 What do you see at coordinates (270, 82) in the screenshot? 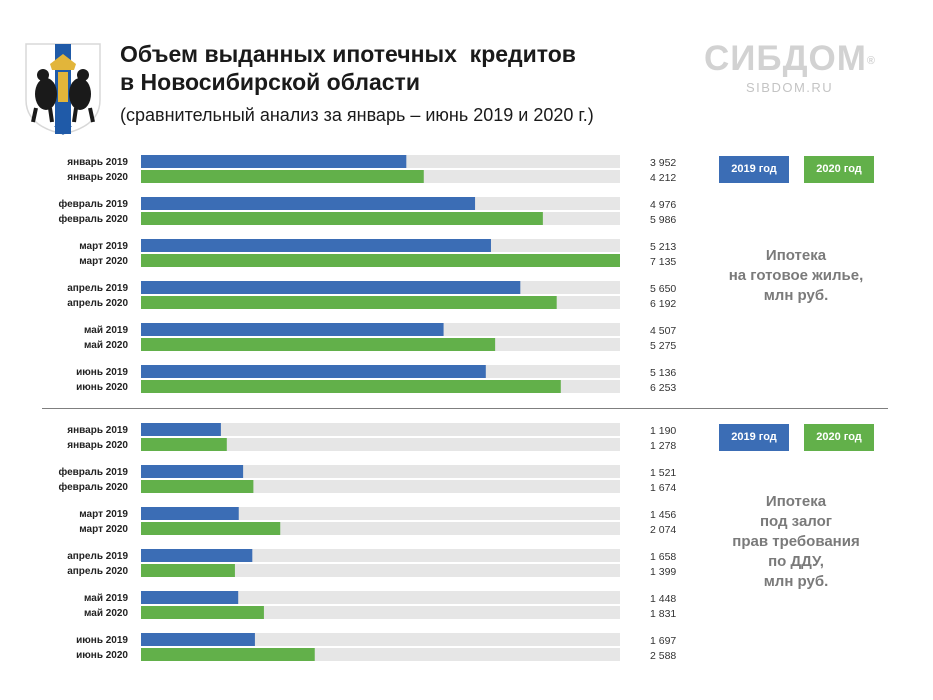
I see `title-line-2: в Новосибирской области` at bounding box center [270, 82].